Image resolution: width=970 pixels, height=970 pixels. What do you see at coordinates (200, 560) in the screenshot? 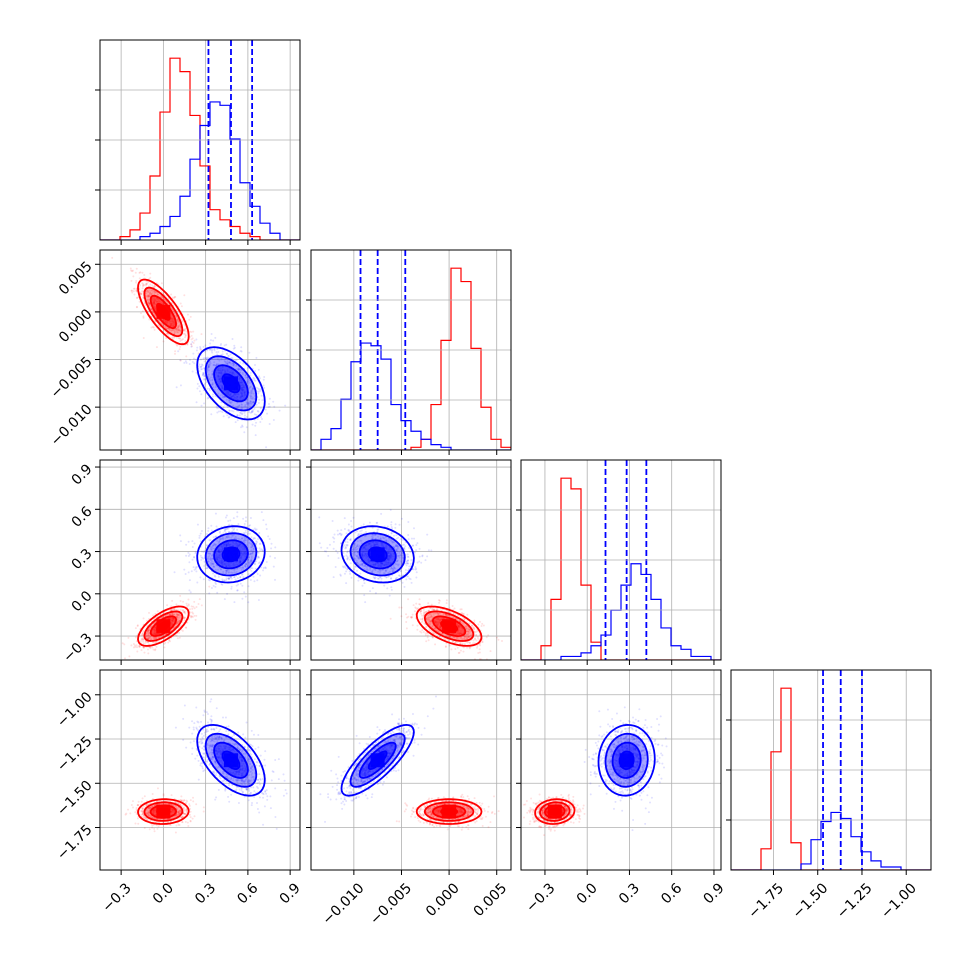
I see `axes-frame` at bounding box center [200, 560].